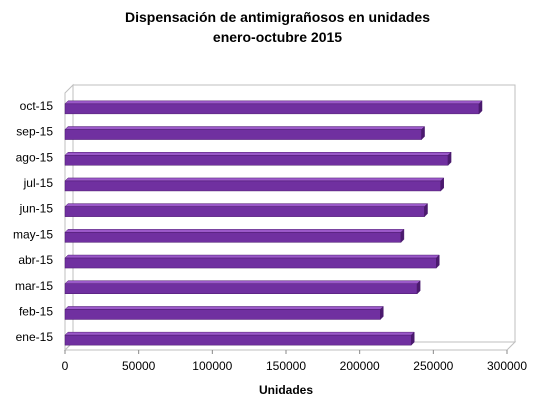 The width and height of the screenshot is (555, 409). Describe the element at coordinates (34, 286) in the screenshot. I see `y-tick-label: mar-15` at that location.